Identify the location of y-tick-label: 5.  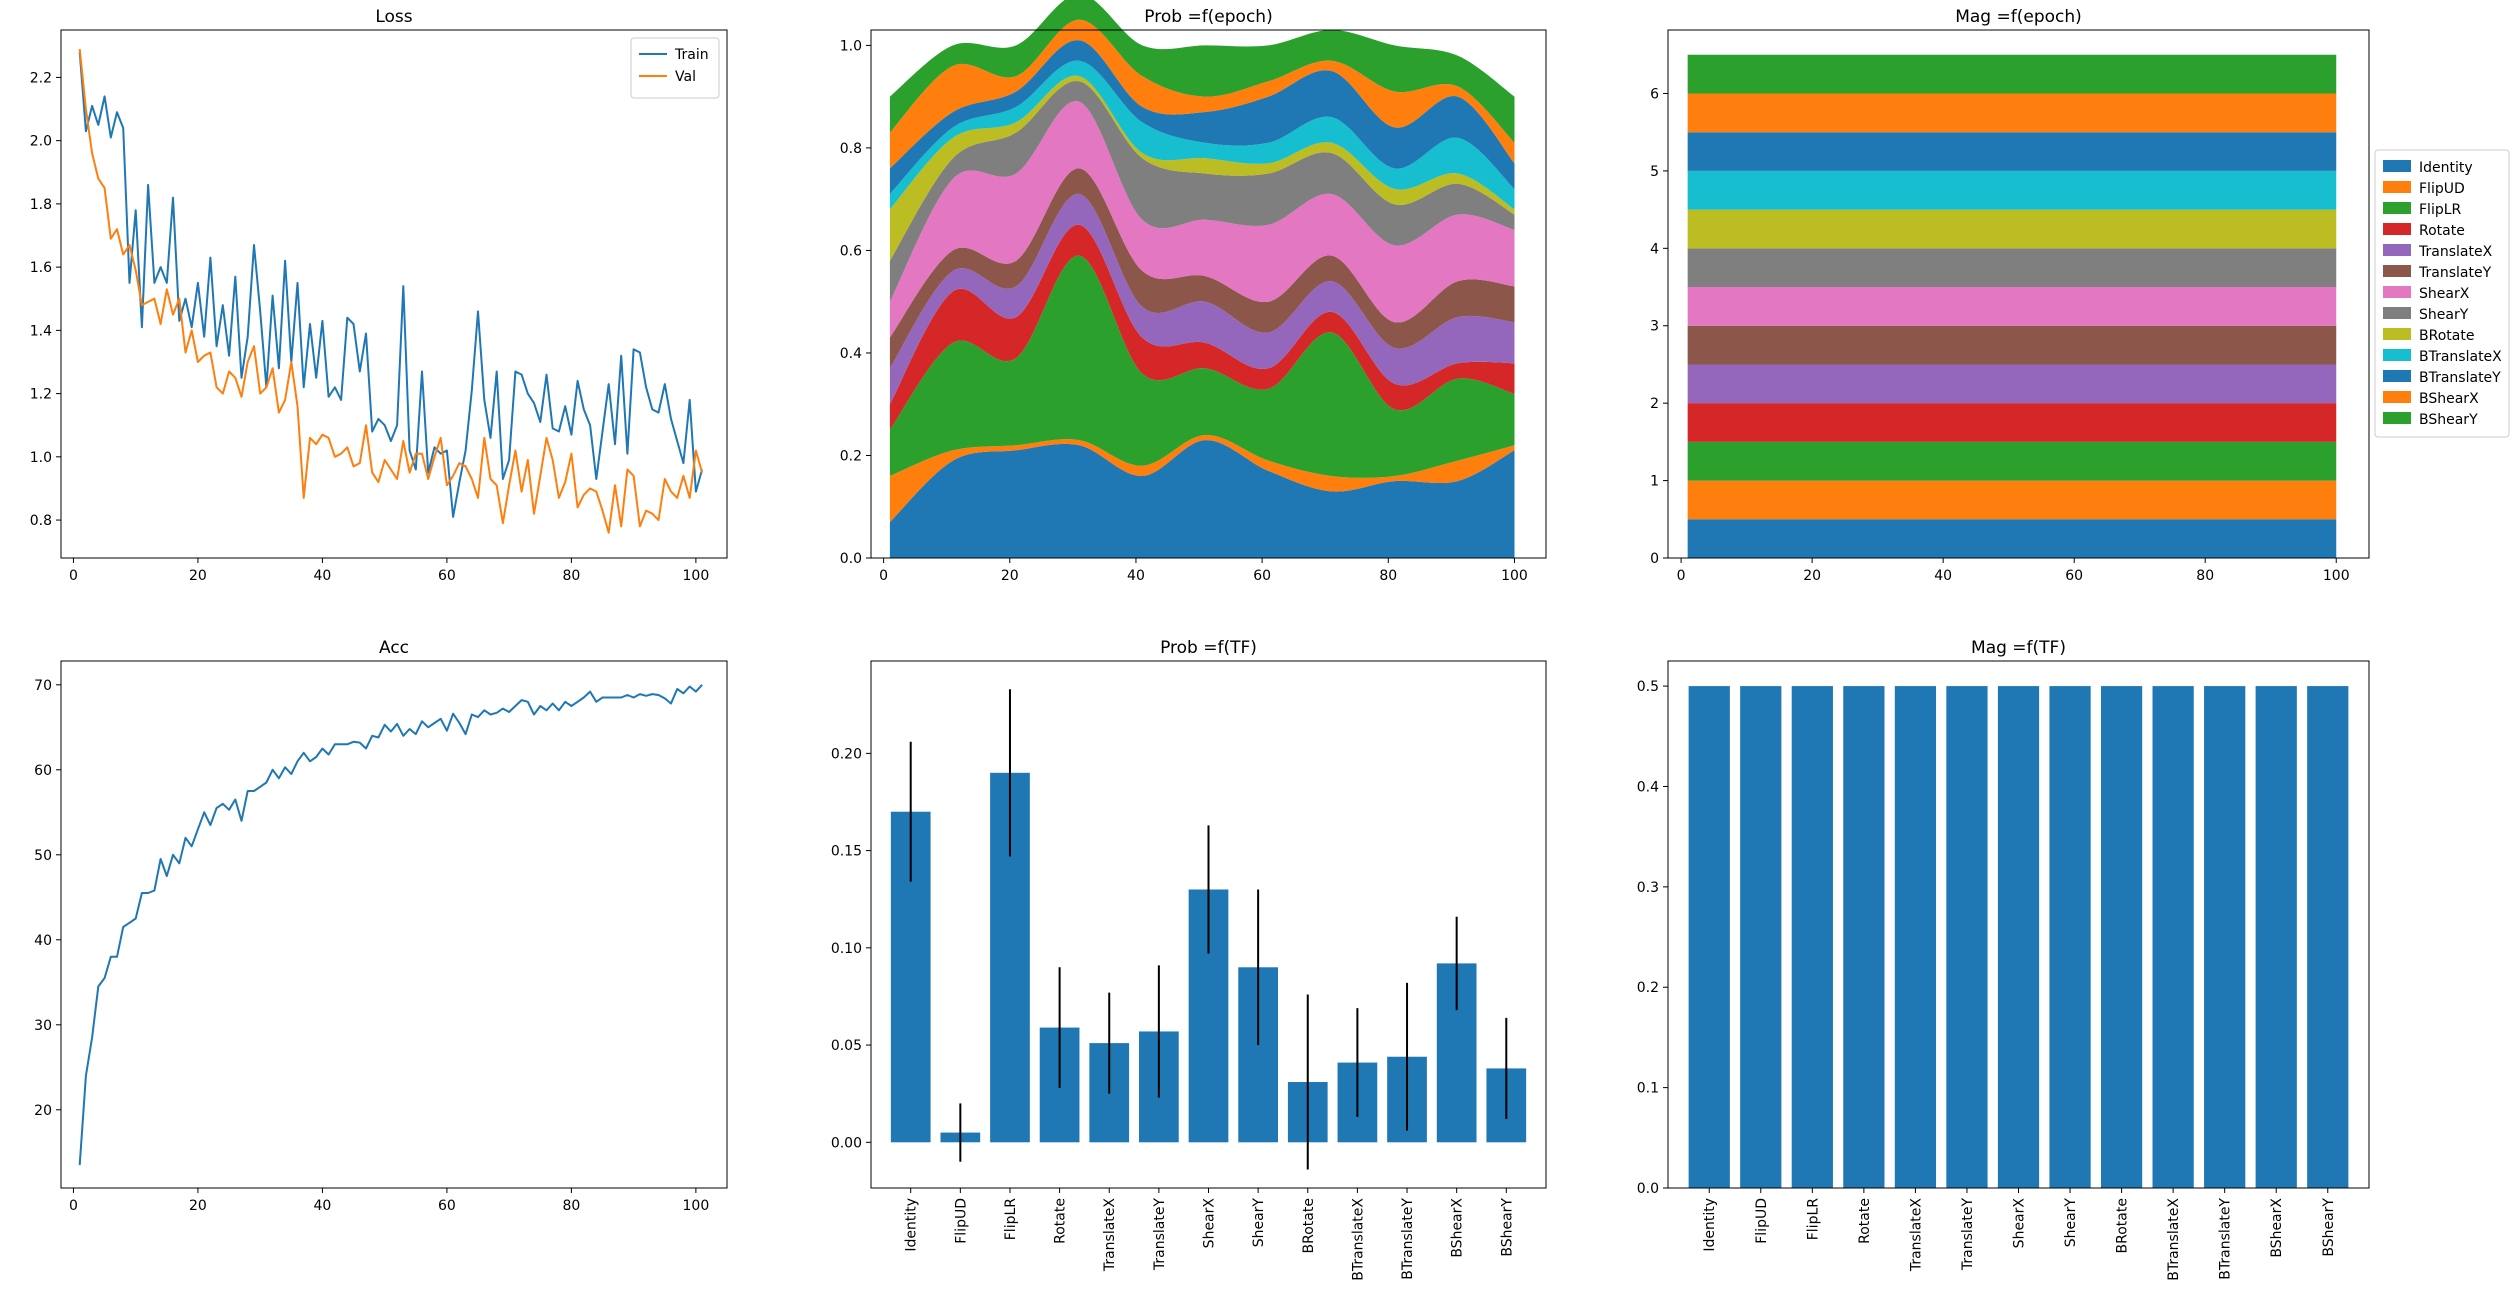
(1654, 172).